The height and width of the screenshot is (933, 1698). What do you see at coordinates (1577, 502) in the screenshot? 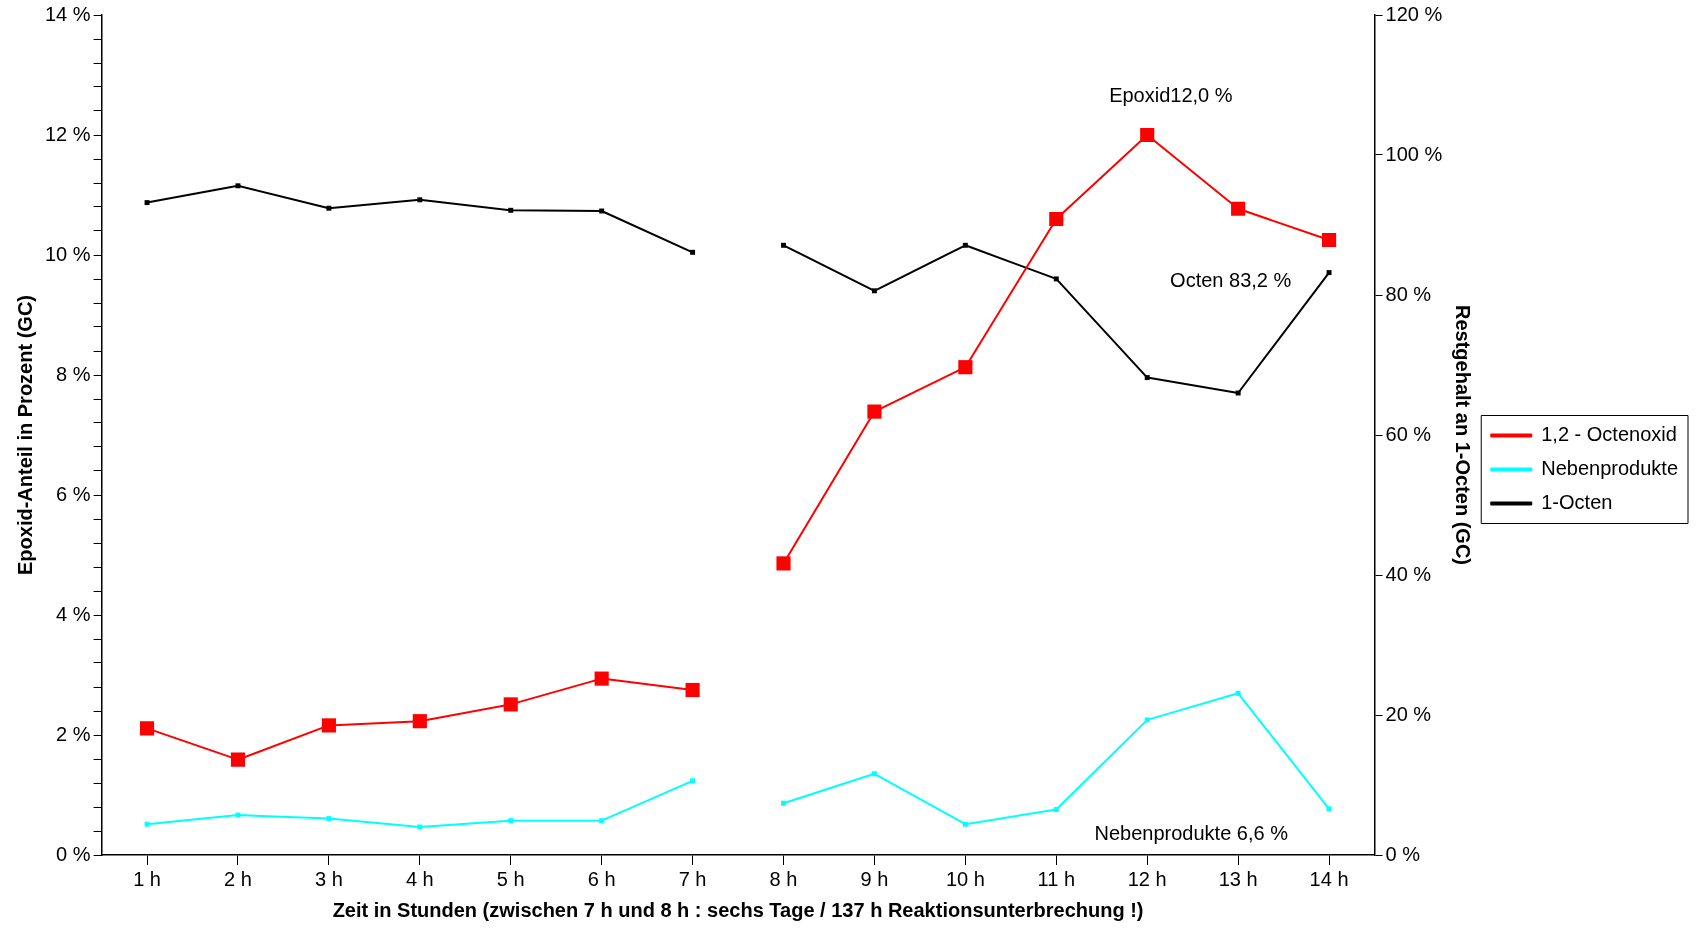
I see `legend-label: 1-Octen` at bounding box center [1577, 502].